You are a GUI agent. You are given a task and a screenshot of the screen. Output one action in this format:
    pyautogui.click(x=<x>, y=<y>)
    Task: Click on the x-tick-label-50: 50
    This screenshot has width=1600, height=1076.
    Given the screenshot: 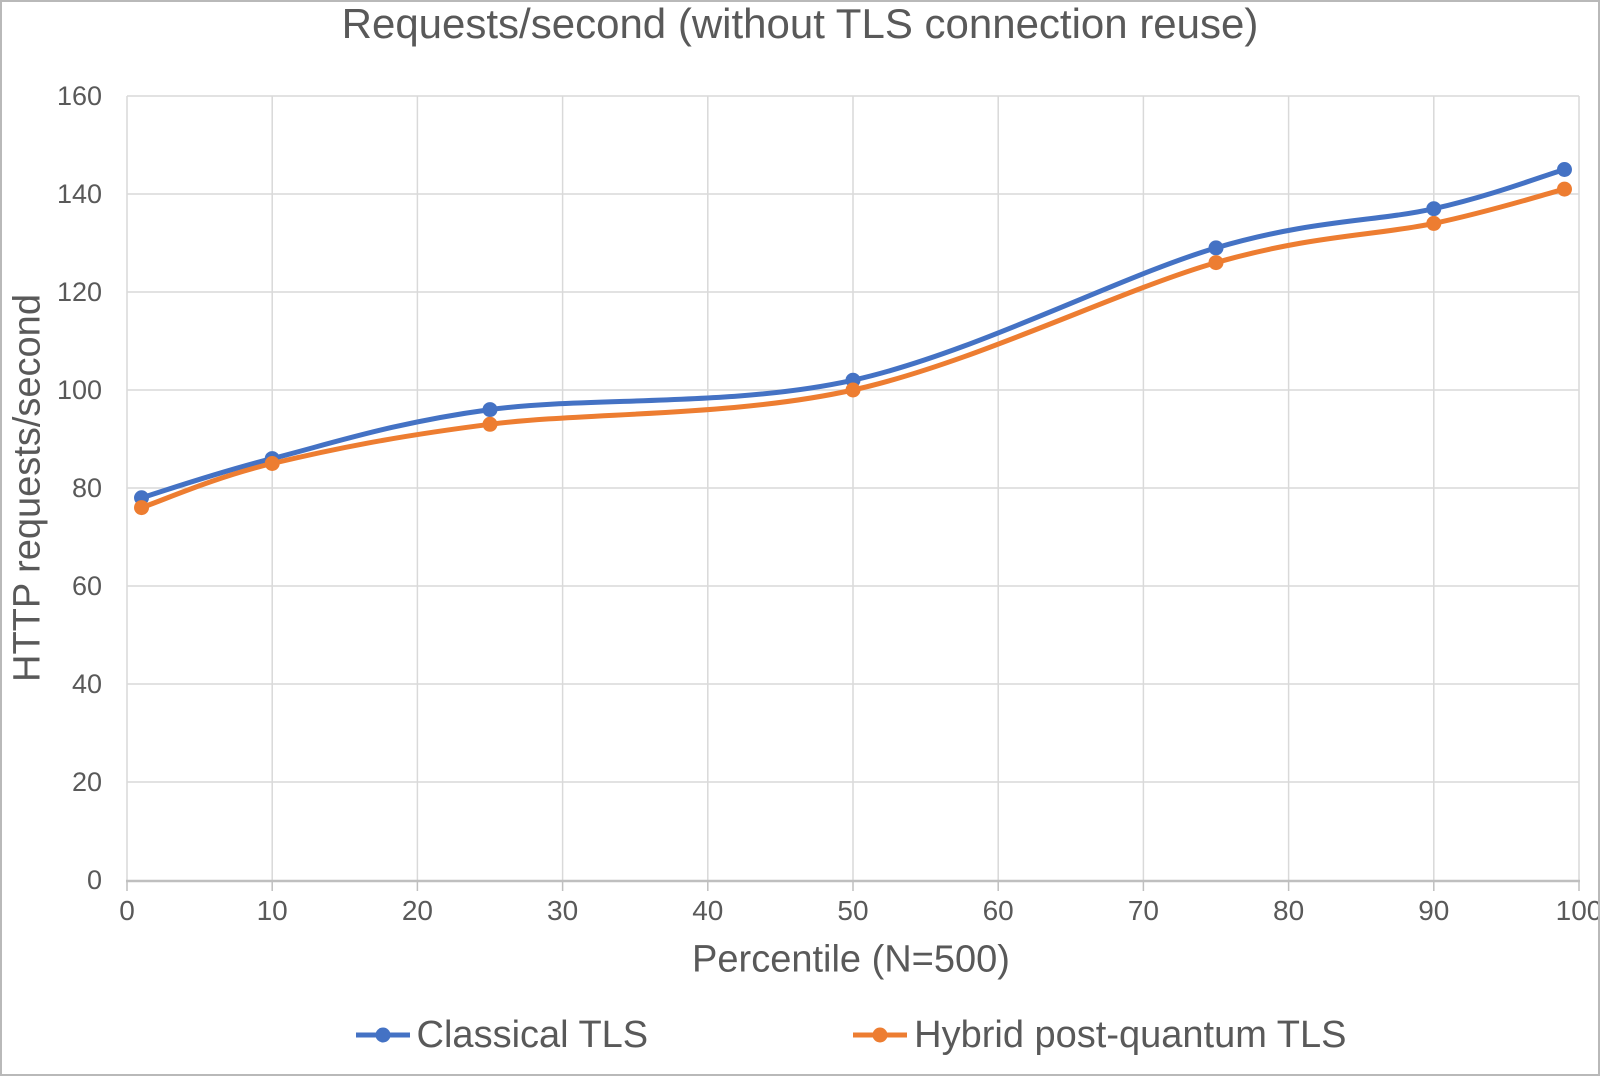 What is the action you would take?
    pyautogui.click(x=852, y=910)
    